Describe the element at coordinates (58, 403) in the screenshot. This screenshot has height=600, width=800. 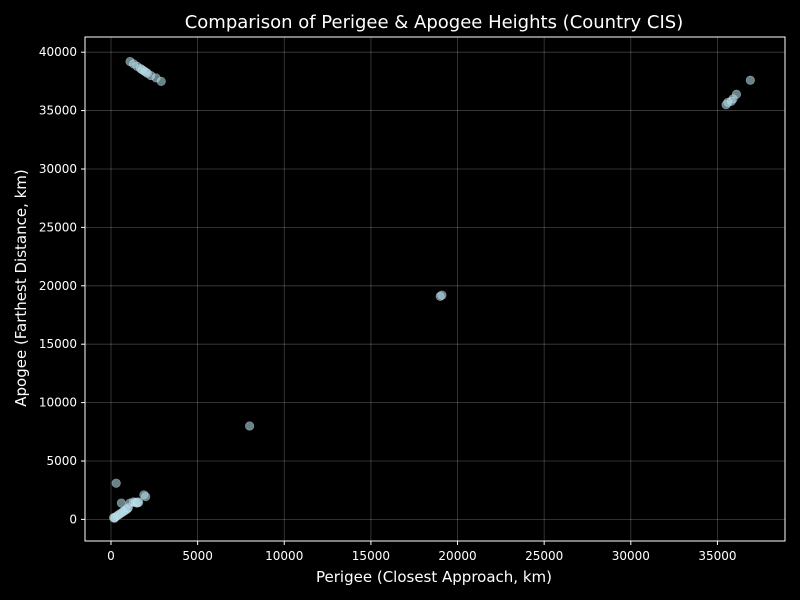
I see `y-tick-label: 10000` at that location.